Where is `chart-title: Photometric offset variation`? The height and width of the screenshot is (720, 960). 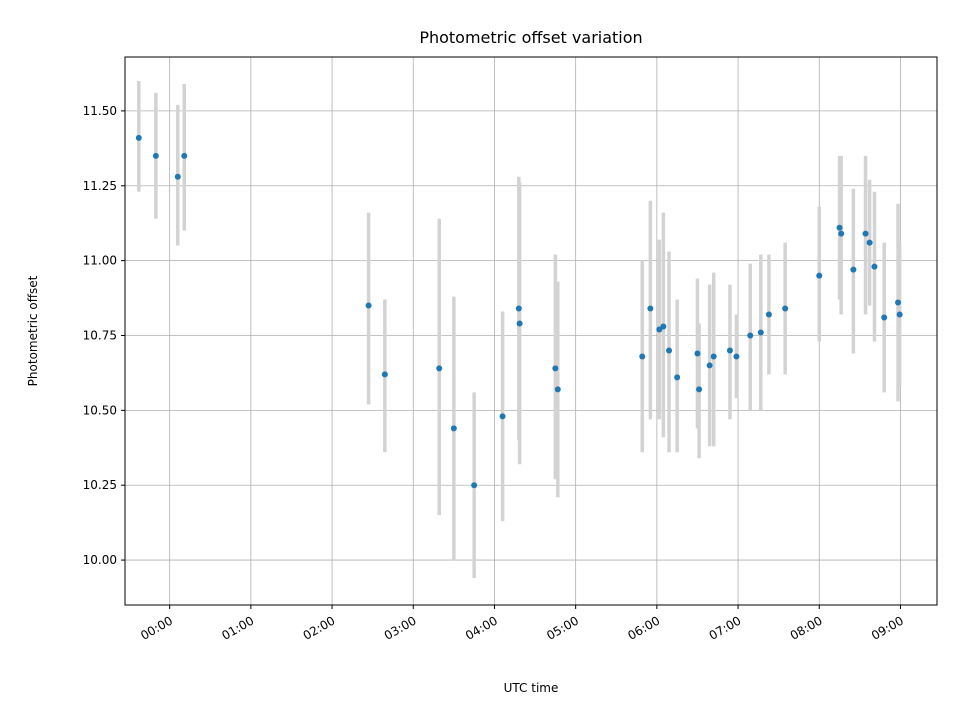 chart-title: Photometric offset variation is located at coordinates (530, 37).